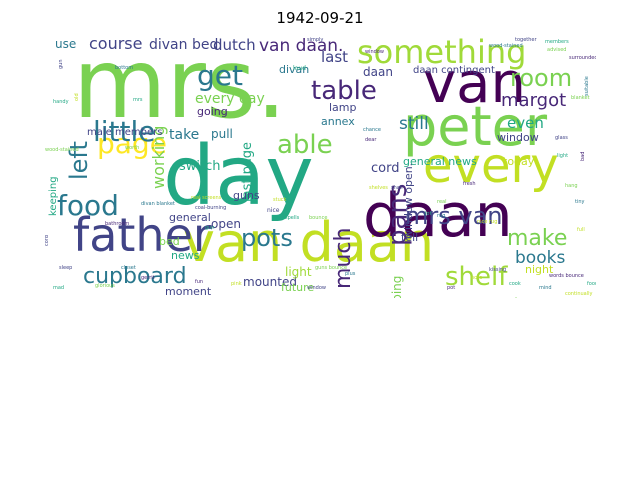 Image resolution: width=640 pixels, height=480 pixels. What do you see at coordinates (299, 68) in the screenshot?
I see `cloud-word-loud: loud` at bounding box center [299, 68].